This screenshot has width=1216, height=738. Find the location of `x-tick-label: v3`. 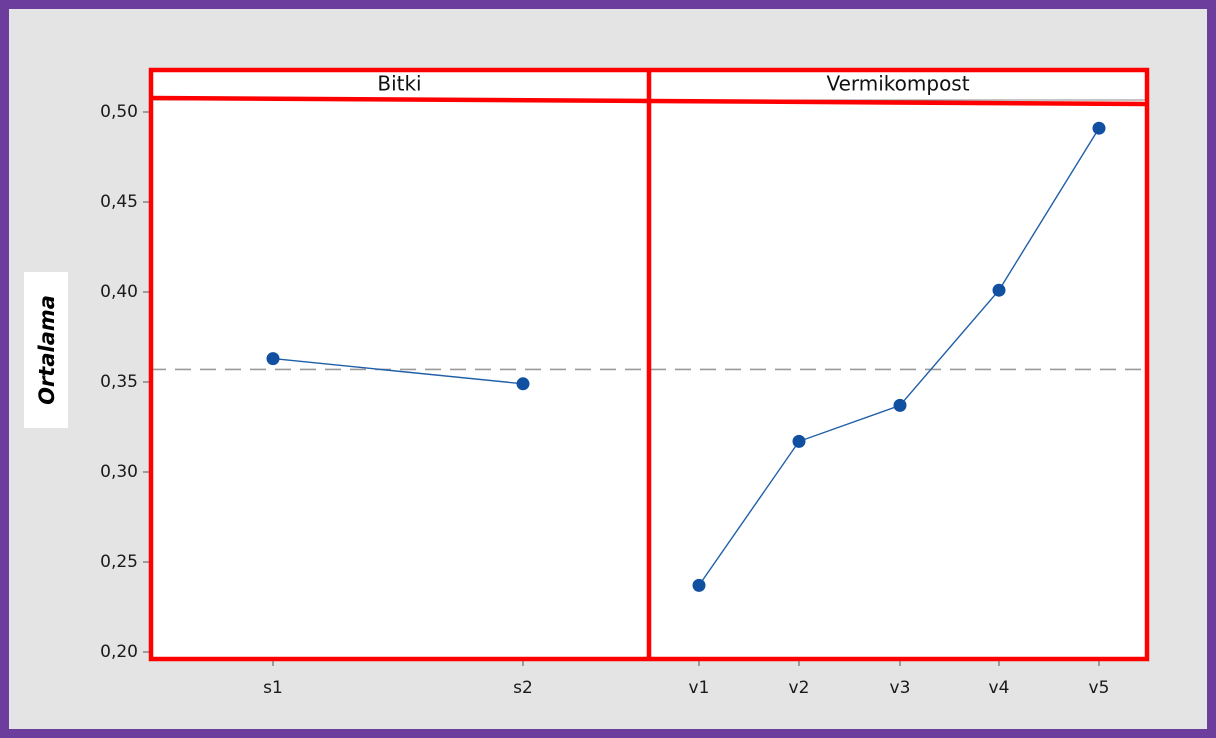

x-tick-label: v3 is located at coordinates (900, 688).